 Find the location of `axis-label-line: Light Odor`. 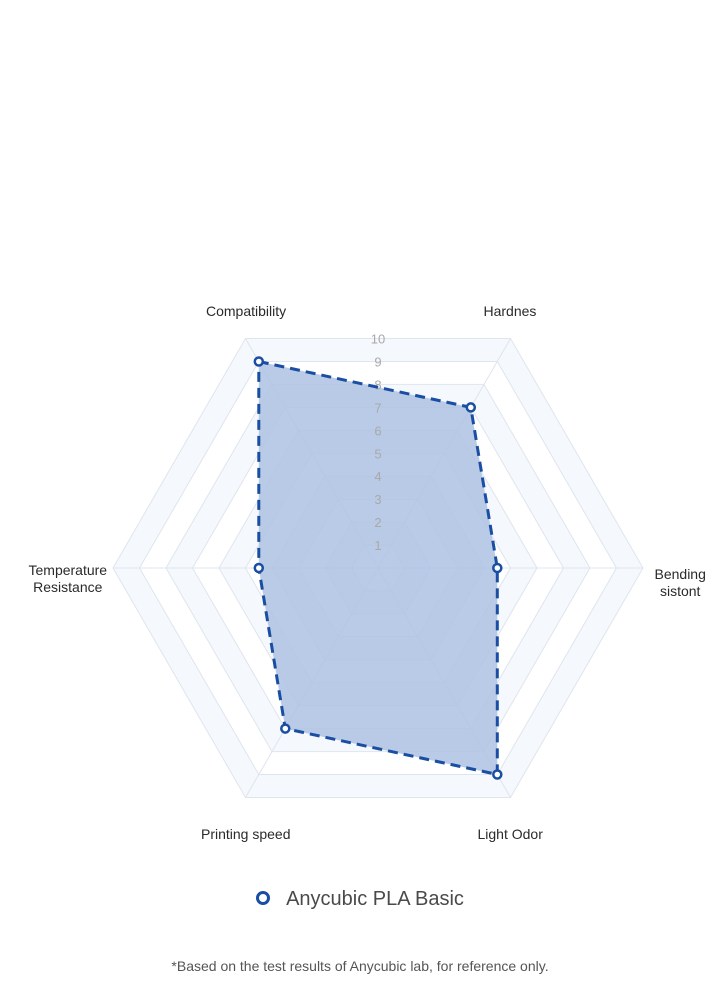

axis-label-line: Light Odor is located at coordinates (510, 834).